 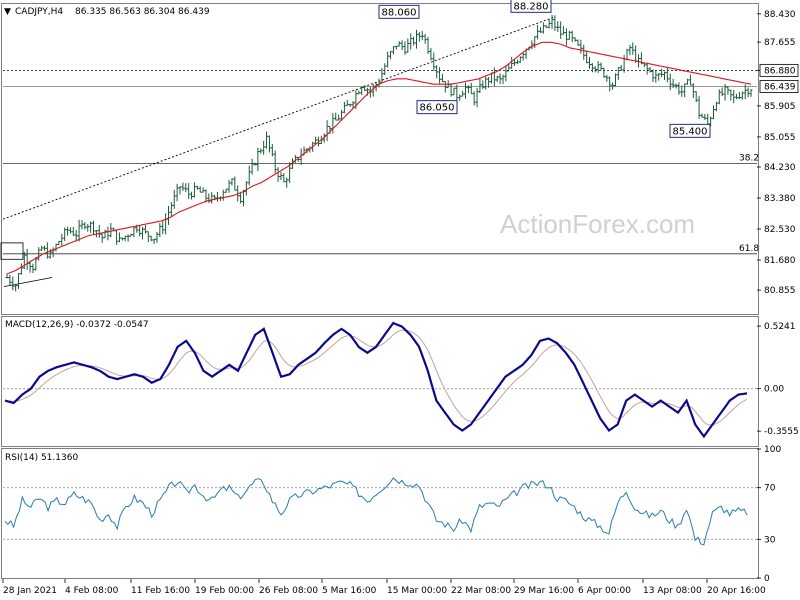 What do you see at coordinates (770, 540) in the screenshot?
I see `rsi-y-tick-label: 30` at bounding box center [770, 540].